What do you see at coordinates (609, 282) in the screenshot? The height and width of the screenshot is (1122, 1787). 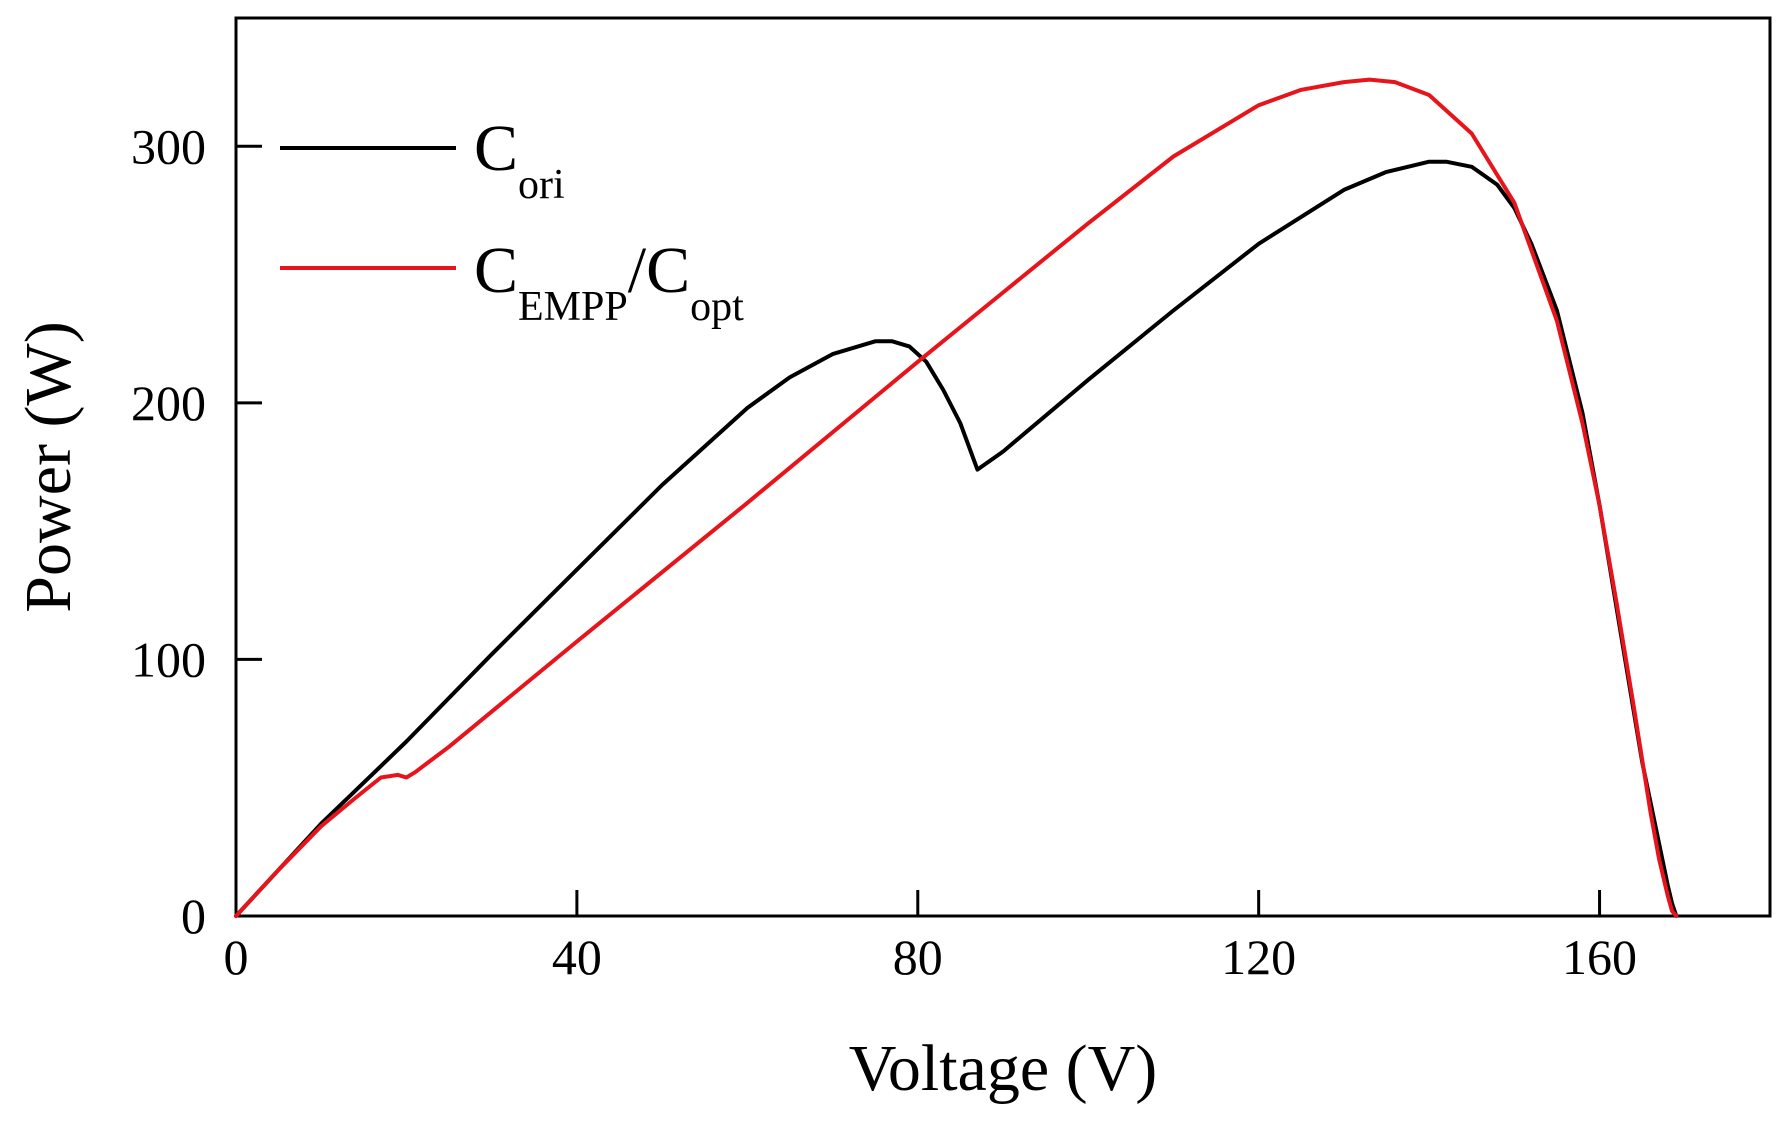 I see `legend-label-c-empp: CEMPP/Copt` at bounding box center [609, 282].